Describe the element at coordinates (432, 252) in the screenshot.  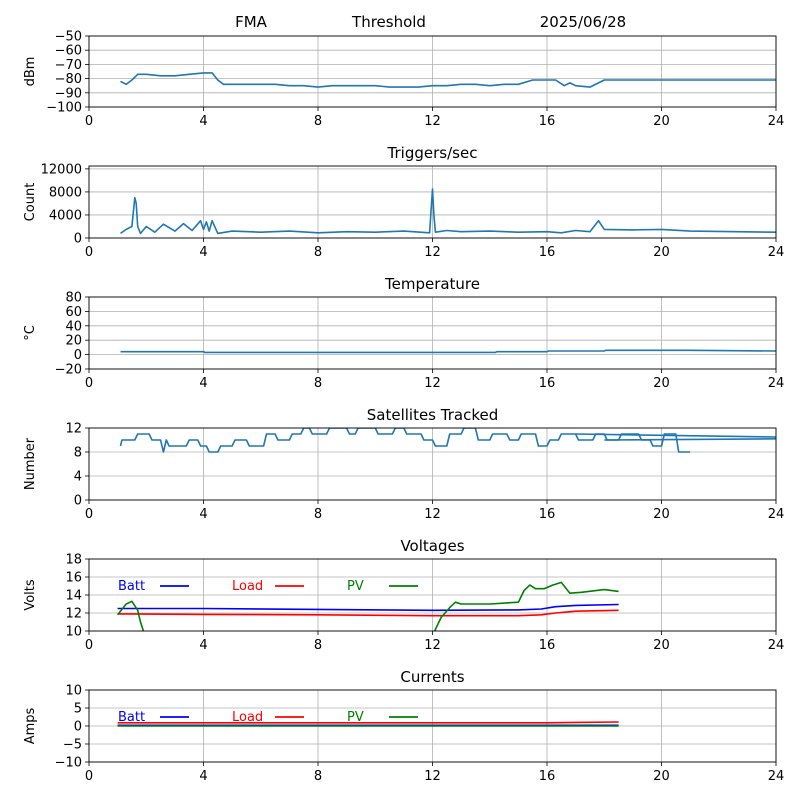
I see `panel-1-xtick-label: 12` at that location.